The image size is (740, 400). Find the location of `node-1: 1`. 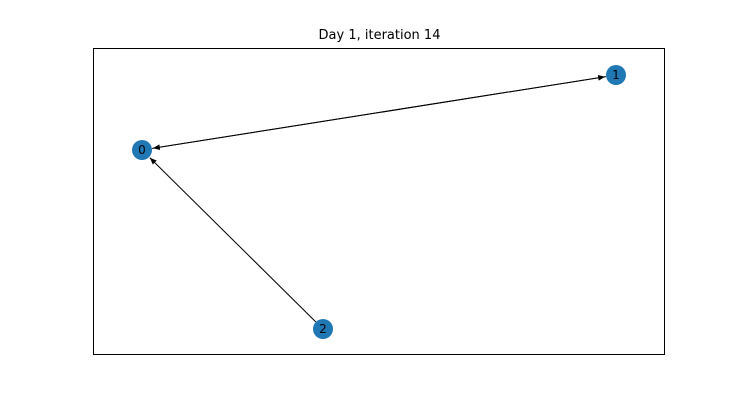

node-1: 1 is located at coordinates (616, 75).